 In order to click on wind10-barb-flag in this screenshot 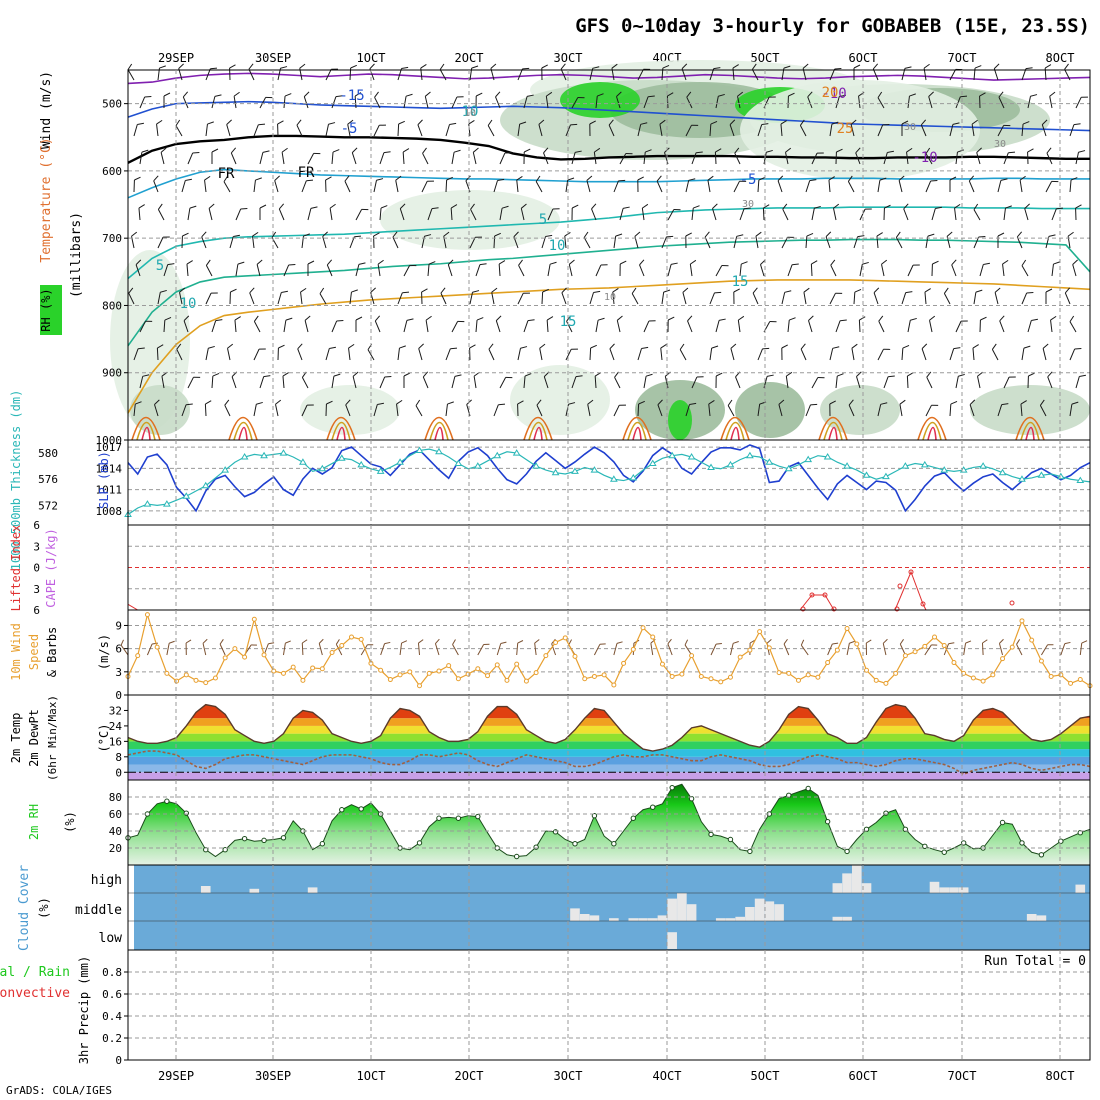, I will do `click(321, 641)`.